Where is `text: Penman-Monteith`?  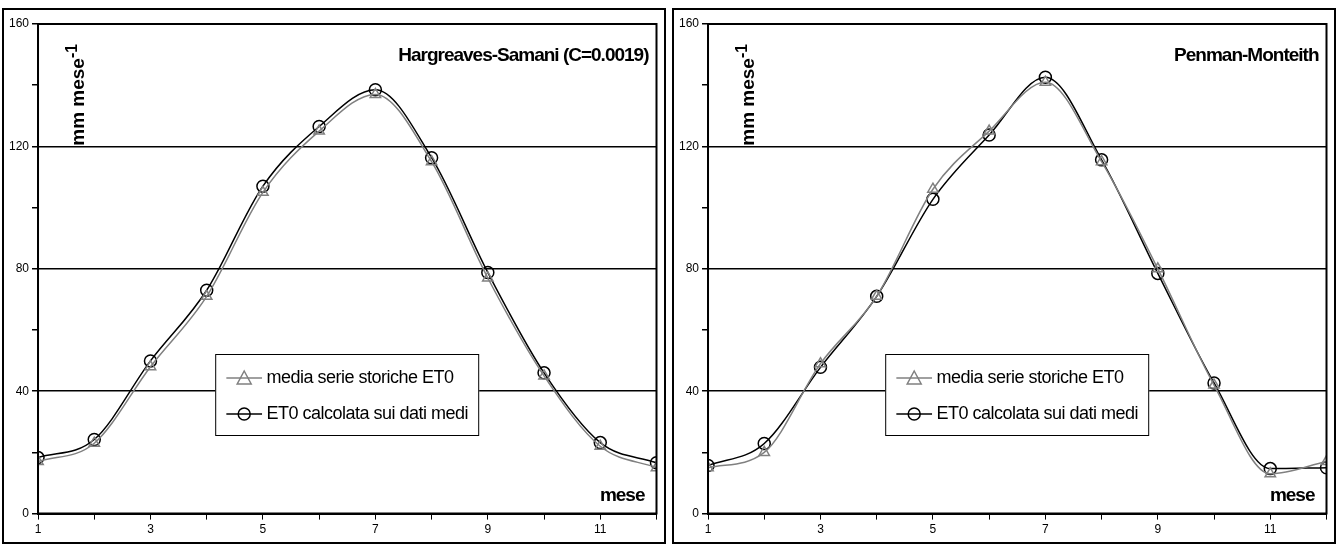 text: Penman-Monteith is located at coordinates (1246, 55).